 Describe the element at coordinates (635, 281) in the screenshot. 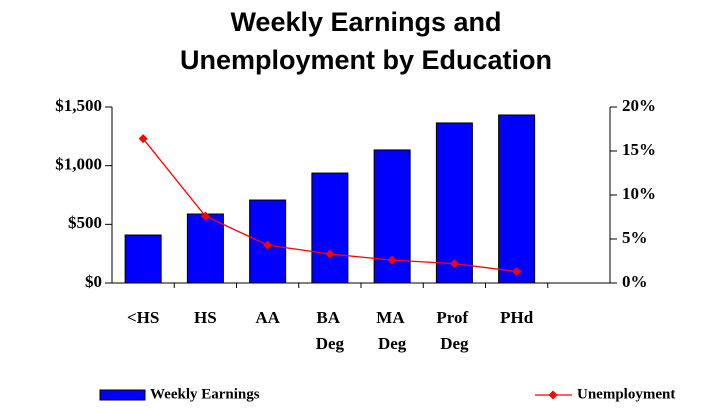

I see `y2-tick-label: 0%` at that location.